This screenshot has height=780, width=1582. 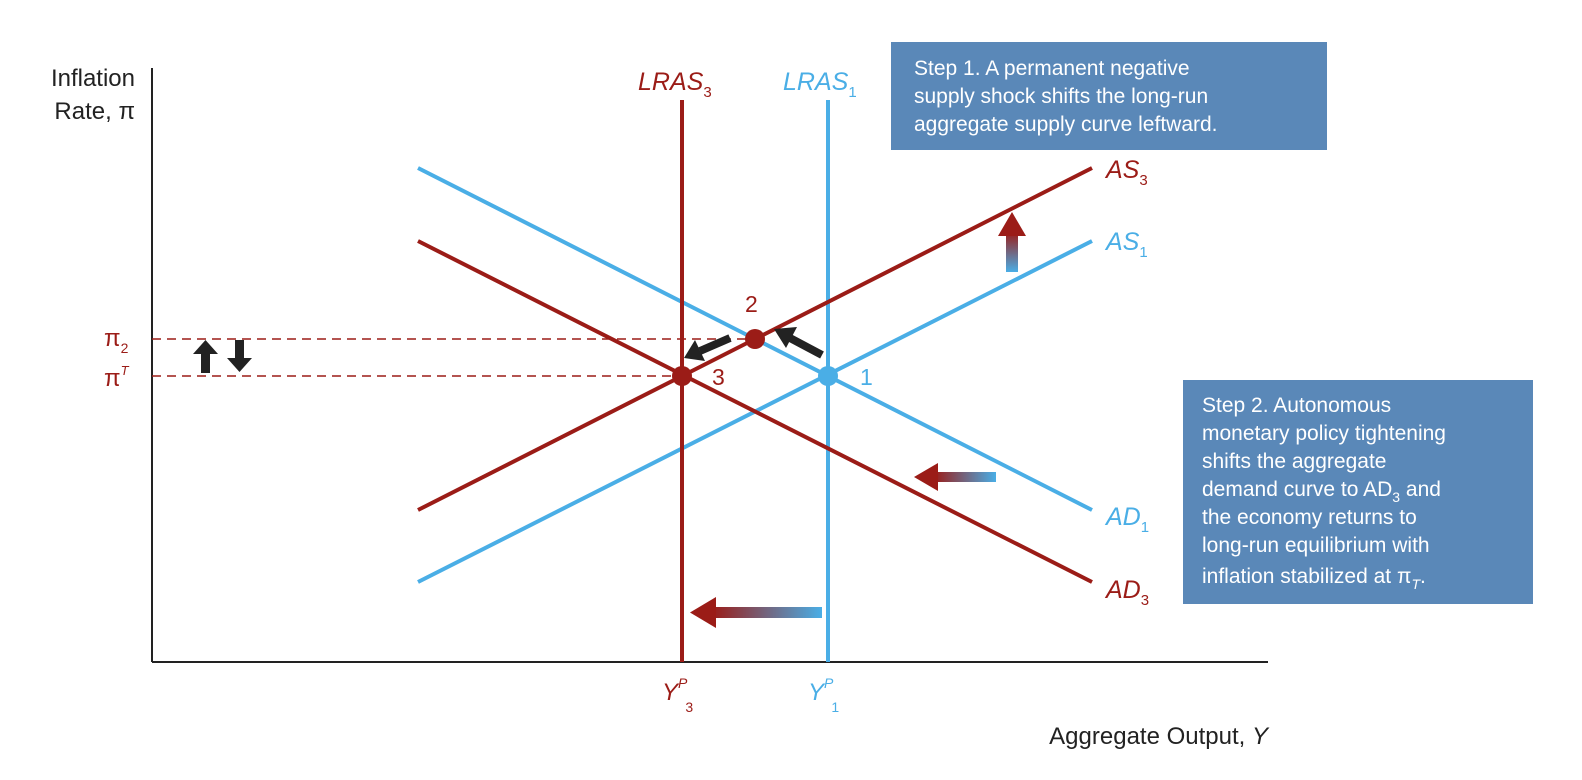 What do you see at coordinates (1052, 68) in the screenshot?
I see `step1-line1: Step 1. A permanent negative` at bounding box center [1052, 68].